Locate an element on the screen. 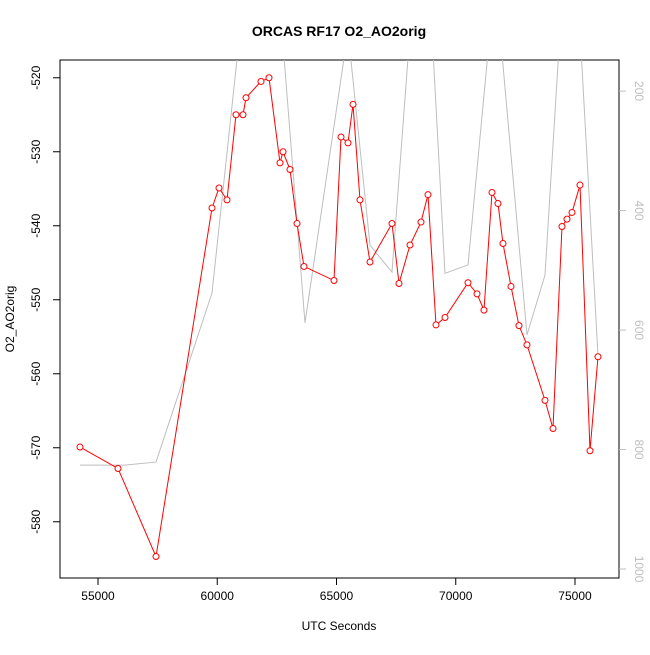 The image size is (650, 655). y-tick-label: -560 is located at coordinates (36, 373).